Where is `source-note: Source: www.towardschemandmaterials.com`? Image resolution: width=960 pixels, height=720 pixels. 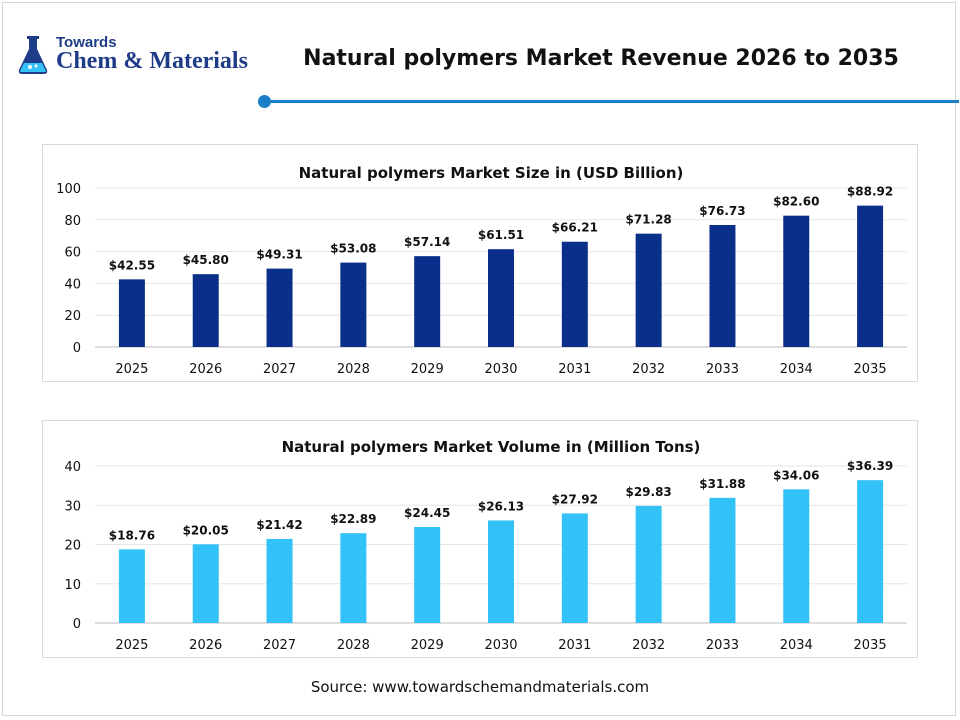
source-note: Source: www.towardschemandmaterials.com is located at coordinates (480, 687).